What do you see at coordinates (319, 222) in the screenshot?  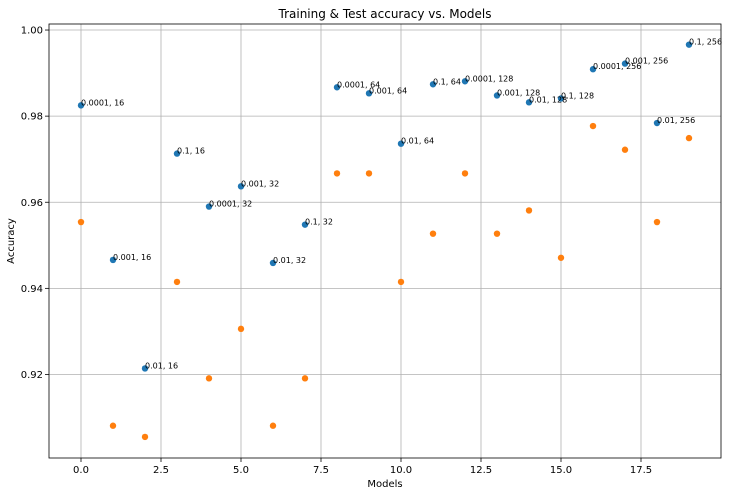 I see `point-annotation: 0.1, 32` at bounding box center [319, 222].